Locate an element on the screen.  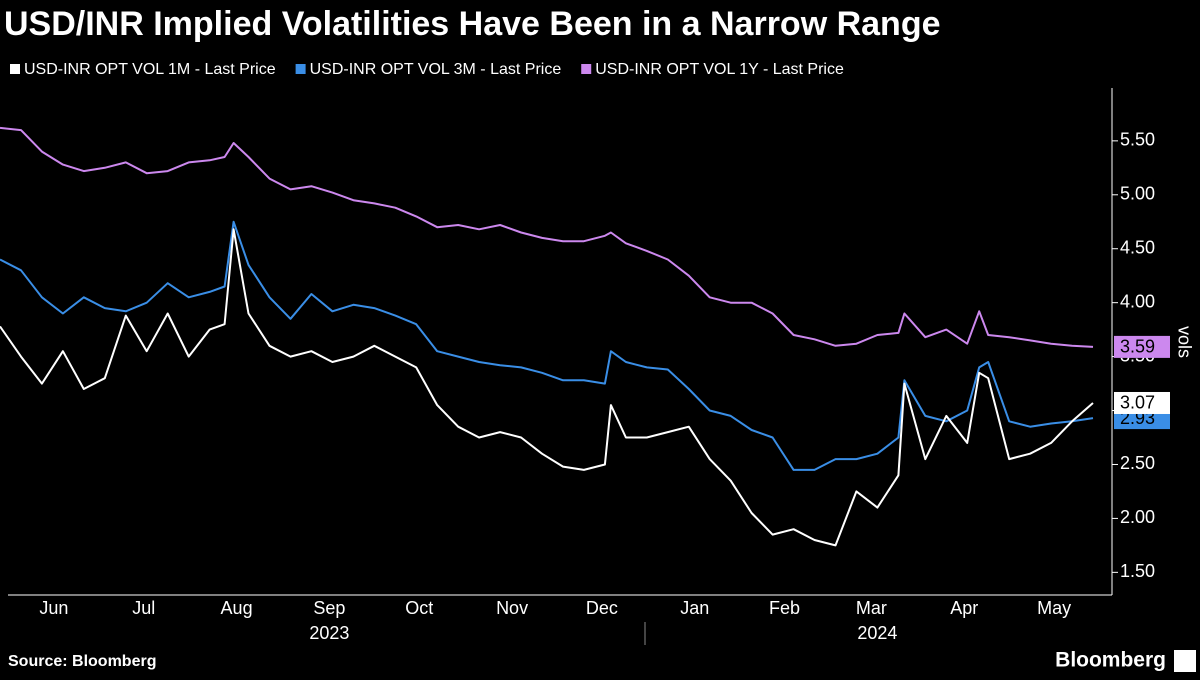
x-tick-label: May is located at coordinates (1054, 608).